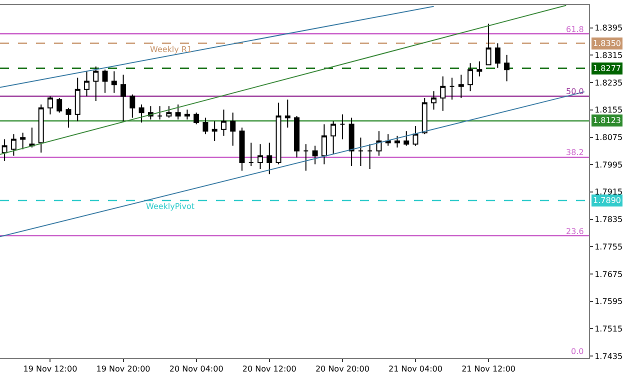  Describe the element at coordinates (170, 206) in the screenshot. I see `ref-line-label: WeeklyPivot` at that location.